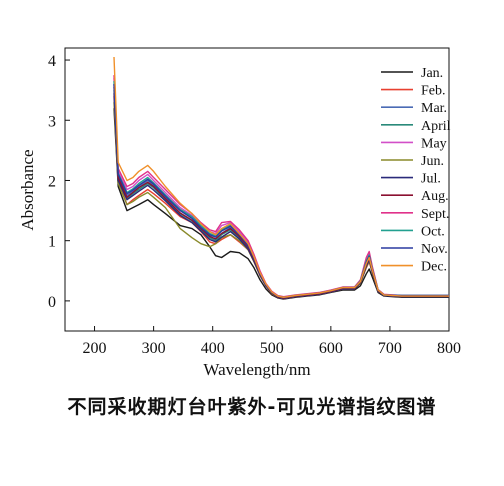  I want to click on legend-label-3: April, so click(436, 126).